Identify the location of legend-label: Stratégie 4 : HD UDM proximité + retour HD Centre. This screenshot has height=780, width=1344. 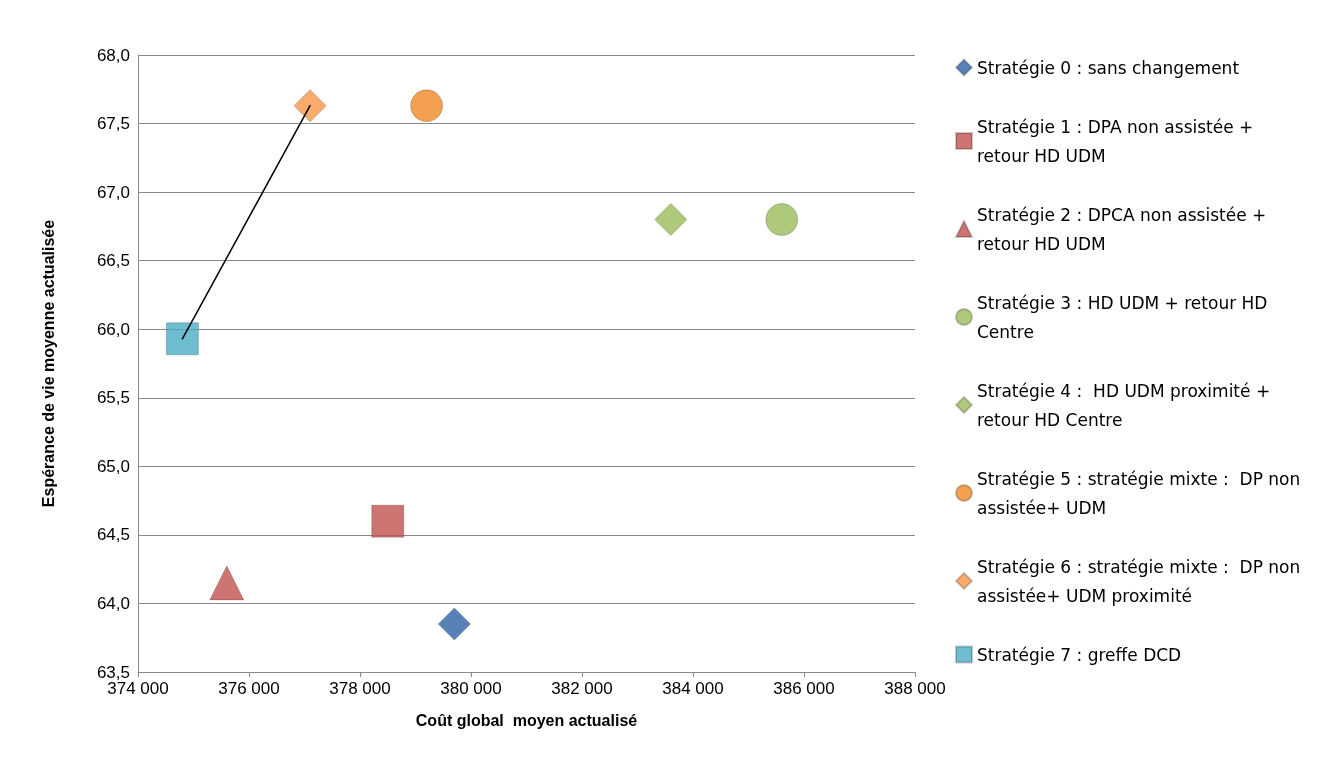
(1126, 405).